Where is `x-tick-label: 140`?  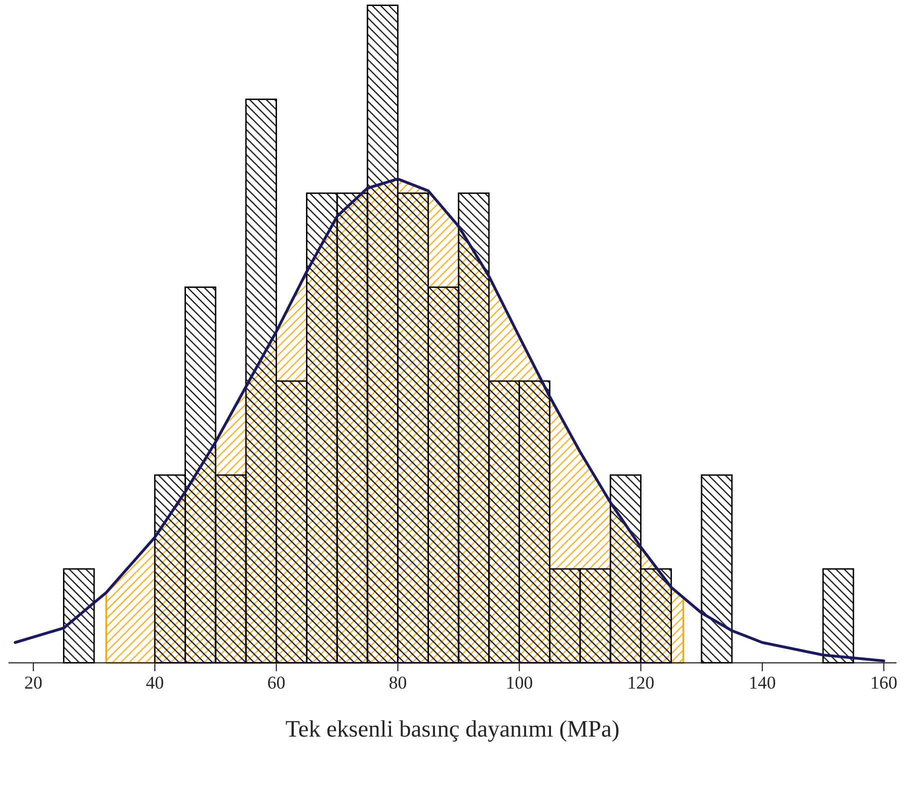 x-tick-label: 140 is located at coordinates (763, 682).